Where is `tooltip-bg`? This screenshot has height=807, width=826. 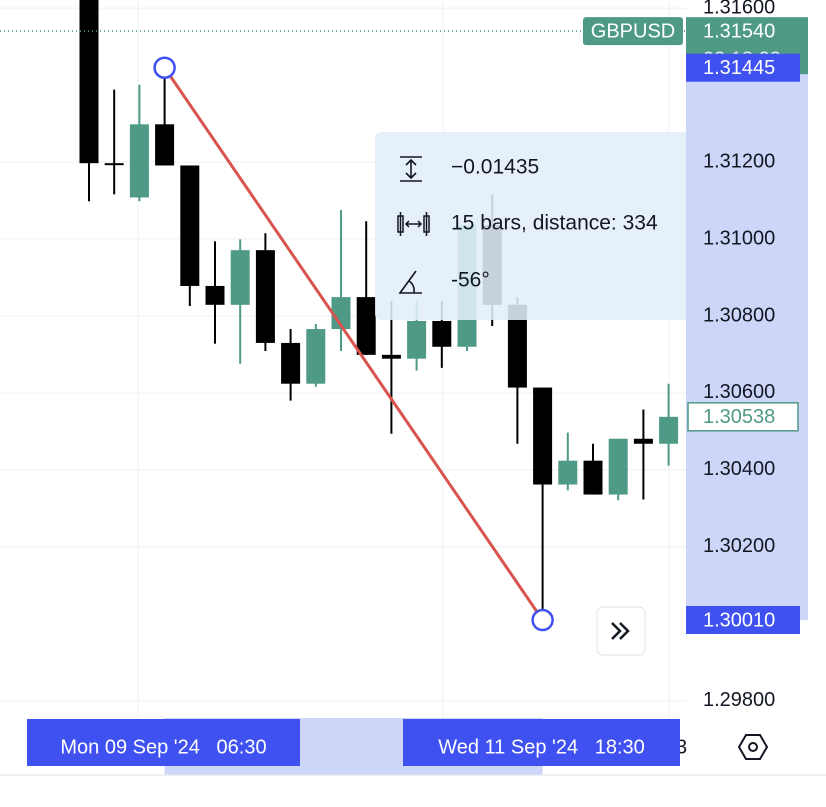 tooltip-bg is located at coordinates (530, 226).